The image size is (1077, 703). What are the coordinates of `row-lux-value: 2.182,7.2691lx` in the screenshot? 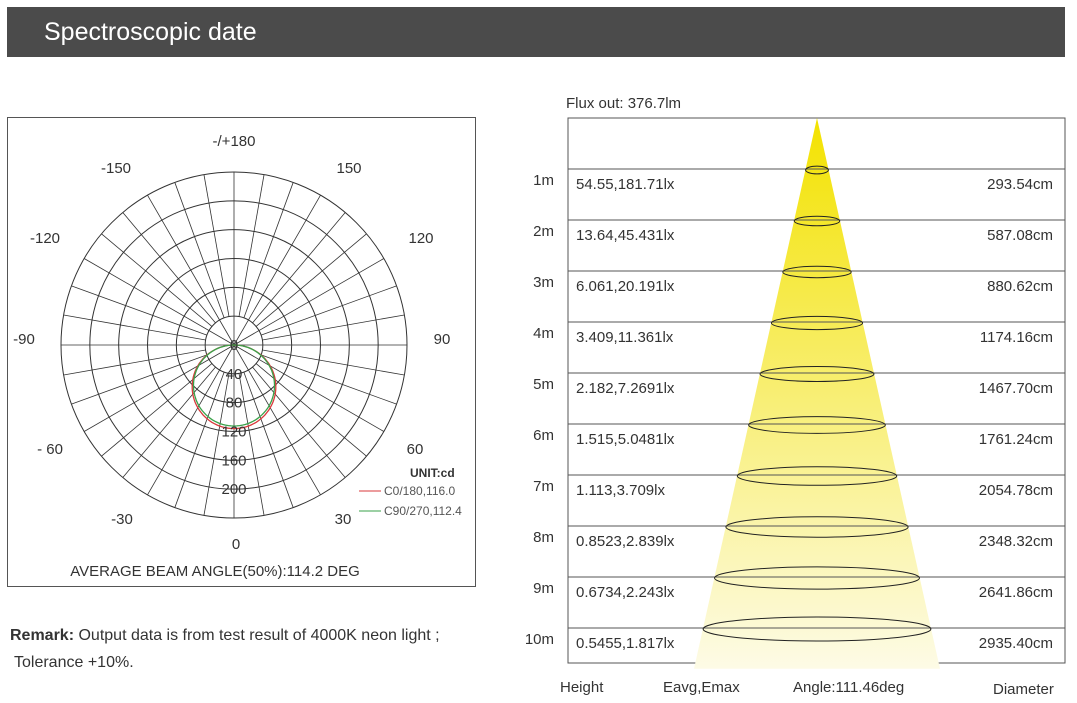 It's located at (625, 388).